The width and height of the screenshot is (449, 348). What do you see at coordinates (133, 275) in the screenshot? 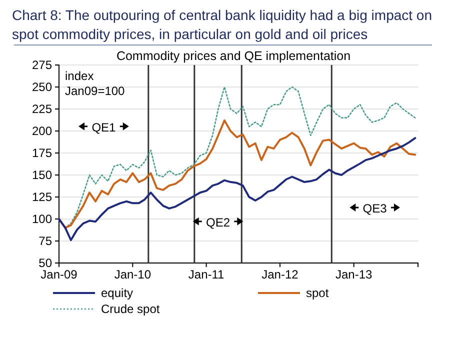
I see `x-tick-label: Jan-10` at bounding box center [133, 275].